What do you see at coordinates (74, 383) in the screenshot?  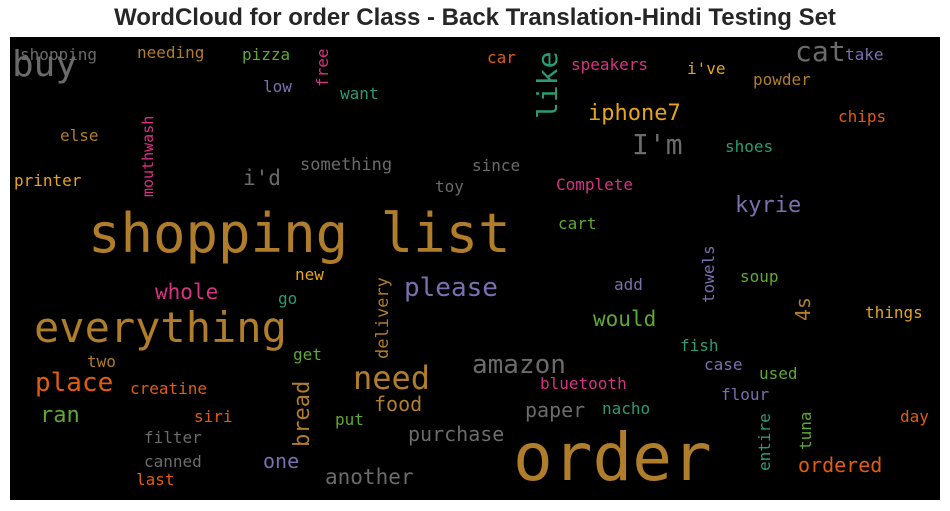 I see `word-place: place` at bounding box center [74, 383].